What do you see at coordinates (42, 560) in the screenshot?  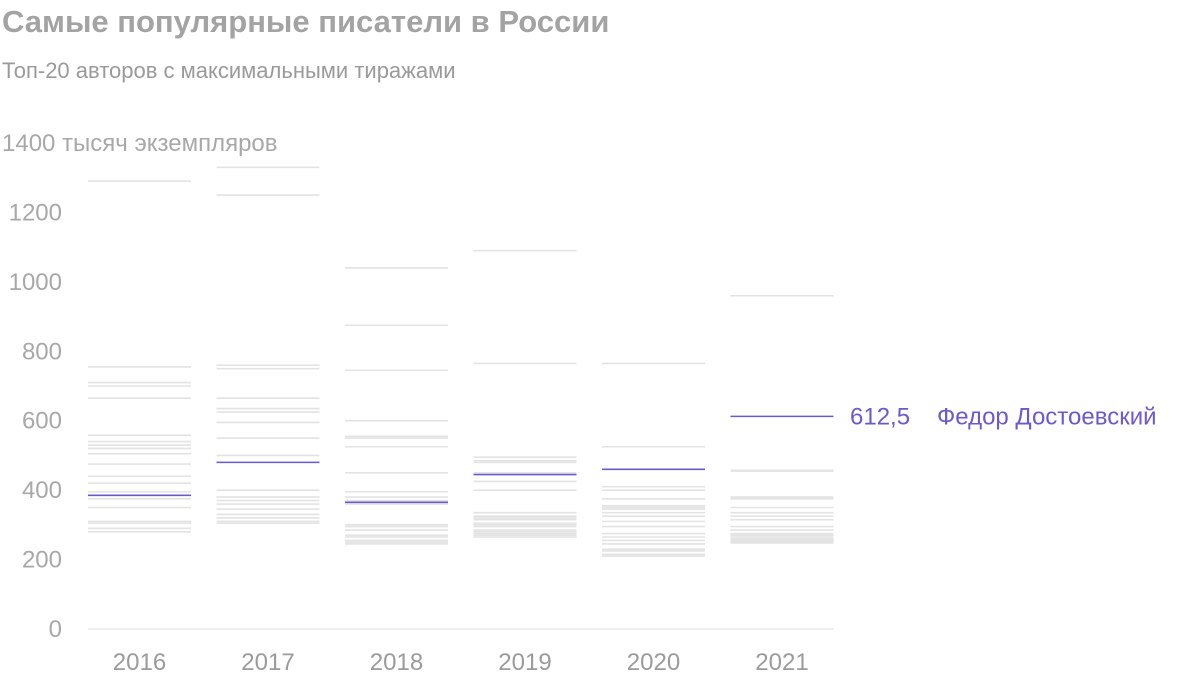 I see `y-tick-label: 200` at bounding box center [42, 560].